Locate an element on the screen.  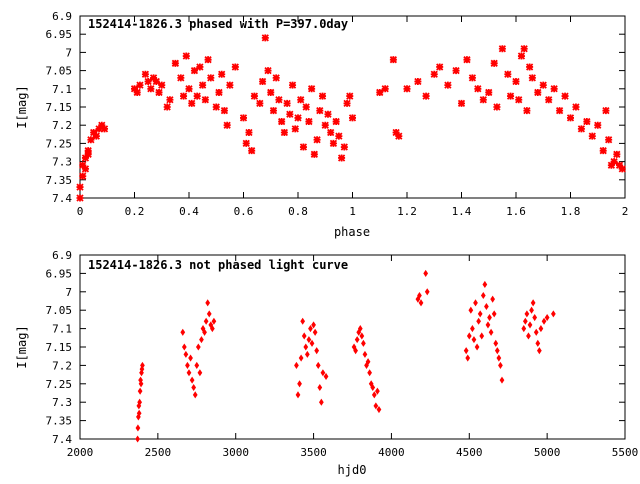
x-tick-label-phased: 1.8 is located at coordinates (571, 211).